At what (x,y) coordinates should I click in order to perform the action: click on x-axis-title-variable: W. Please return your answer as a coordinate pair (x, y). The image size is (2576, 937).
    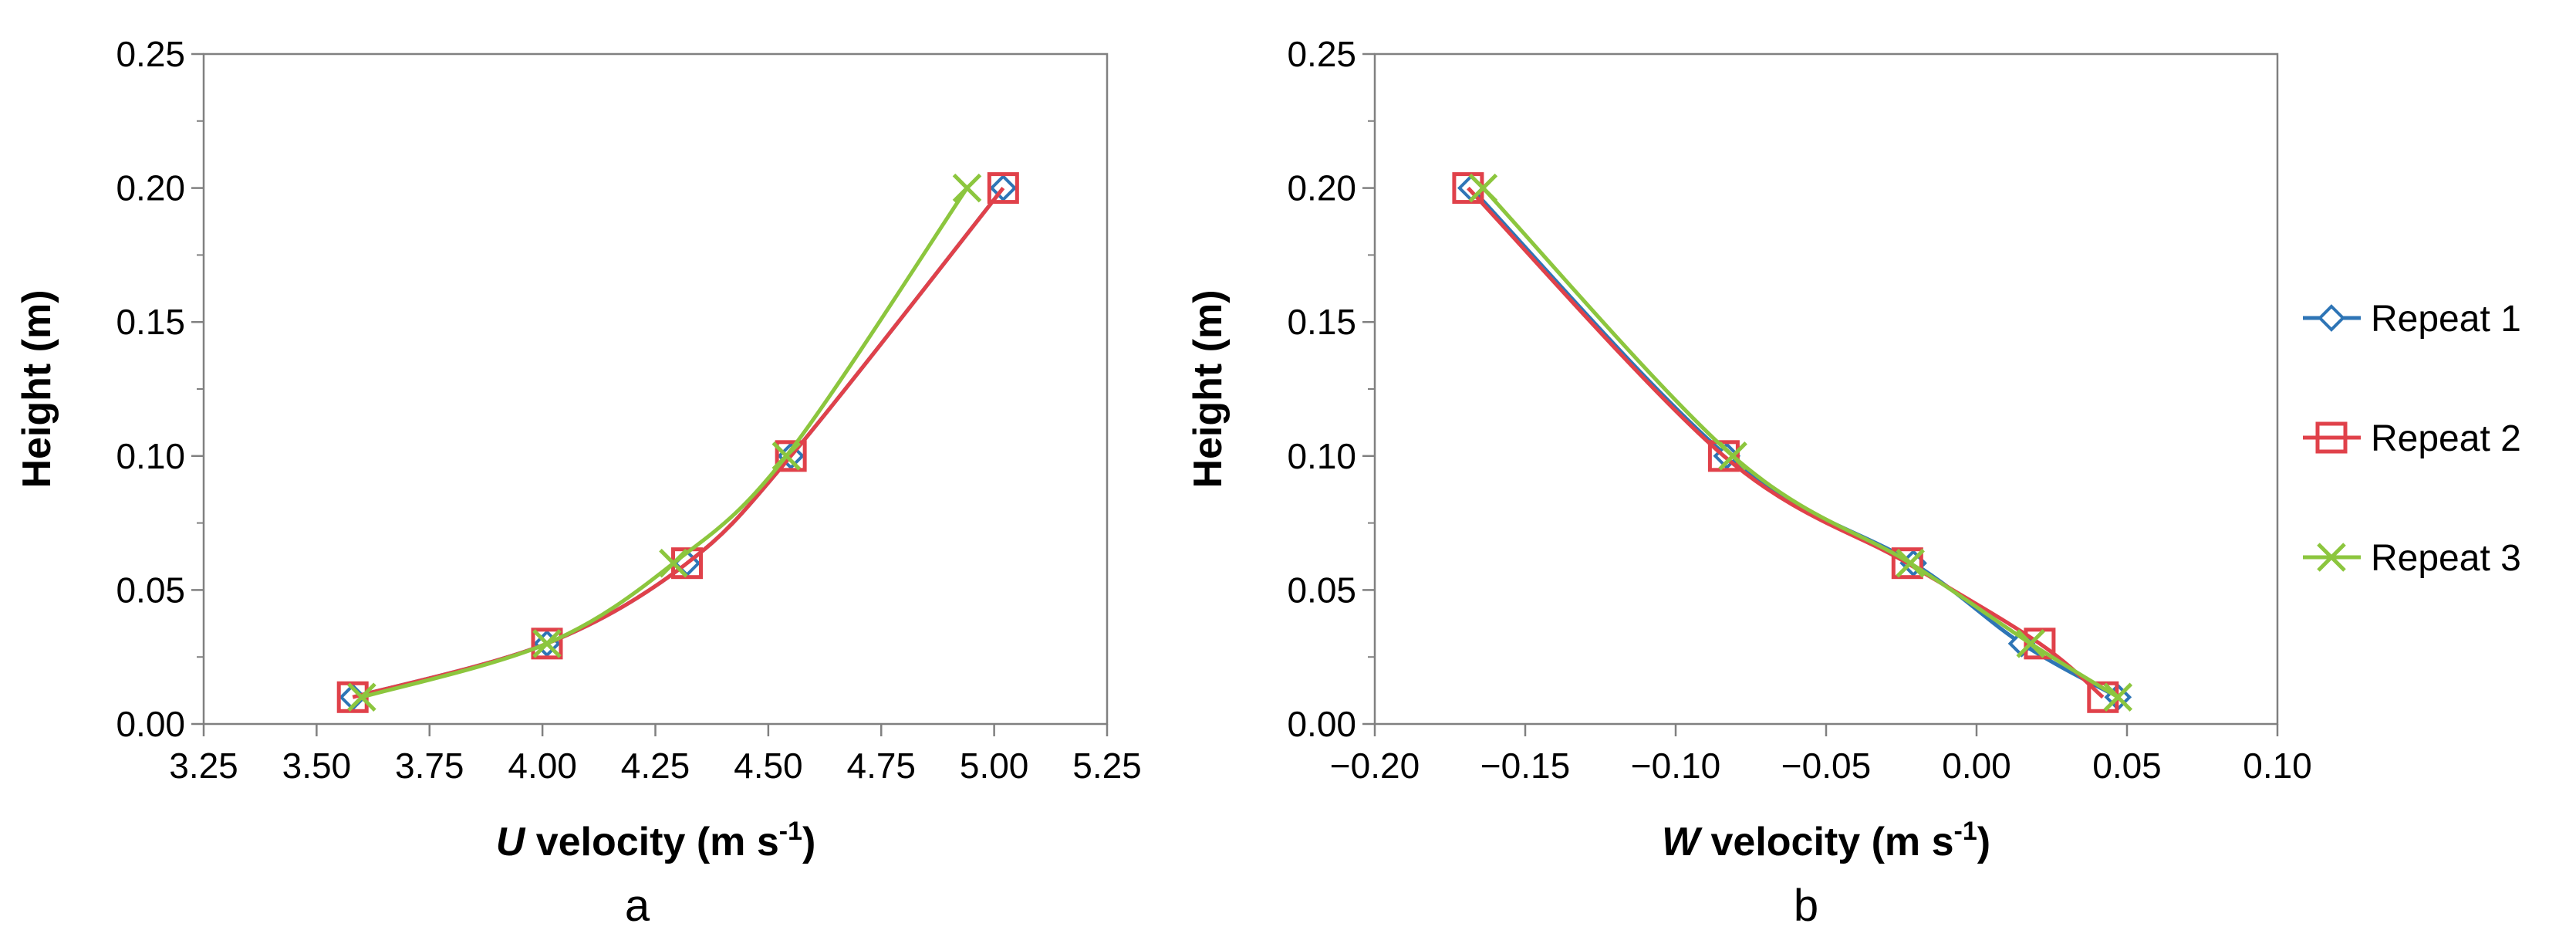
    Looking at the image, I should click on (1683, 842).